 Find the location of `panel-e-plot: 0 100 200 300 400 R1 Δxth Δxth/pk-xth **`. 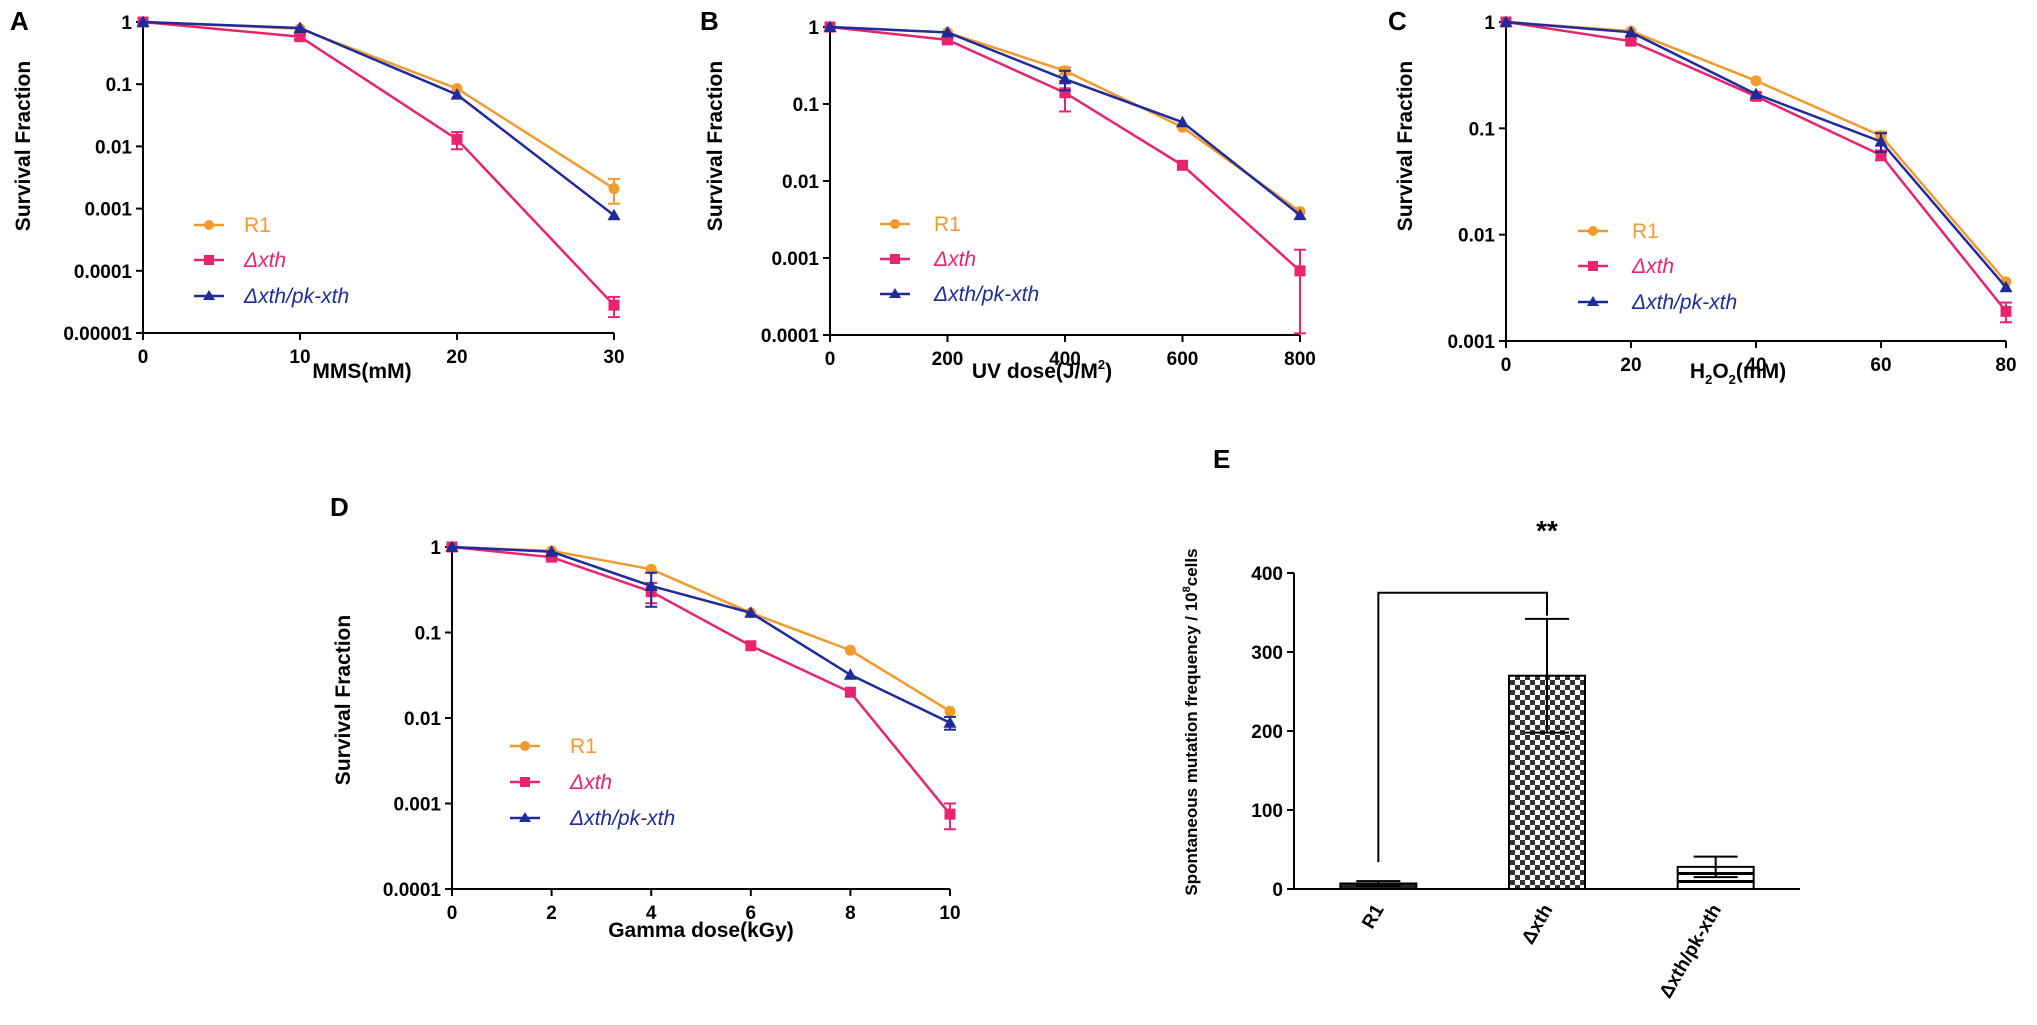

panel-e-plot: 0 100 200 300 400 R1 Δxth Δxth/pk-xth ** is located at coordinates (1525, 758).